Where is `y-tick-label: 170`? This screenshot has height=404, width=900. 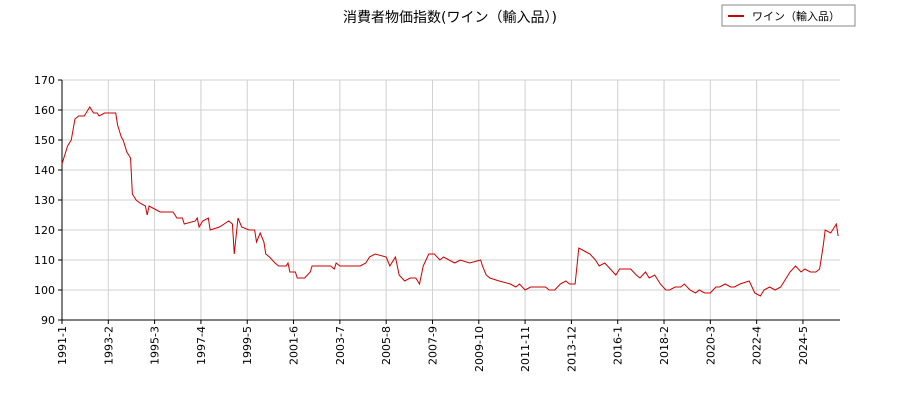
y-tick-label: 170 is located at coordinates (44, 80).